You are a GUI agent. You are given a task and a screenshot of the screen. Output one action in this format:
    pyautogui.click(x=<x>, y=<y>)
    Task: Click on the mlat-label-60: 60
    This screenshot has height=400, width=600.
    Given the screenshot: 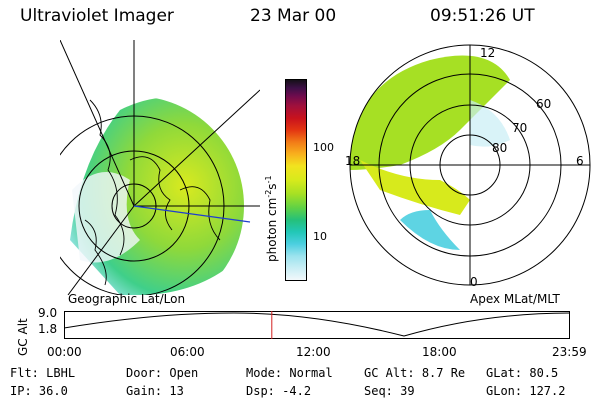 What is the action you would take?
    pyautogui.click(x=544, y=104)
    